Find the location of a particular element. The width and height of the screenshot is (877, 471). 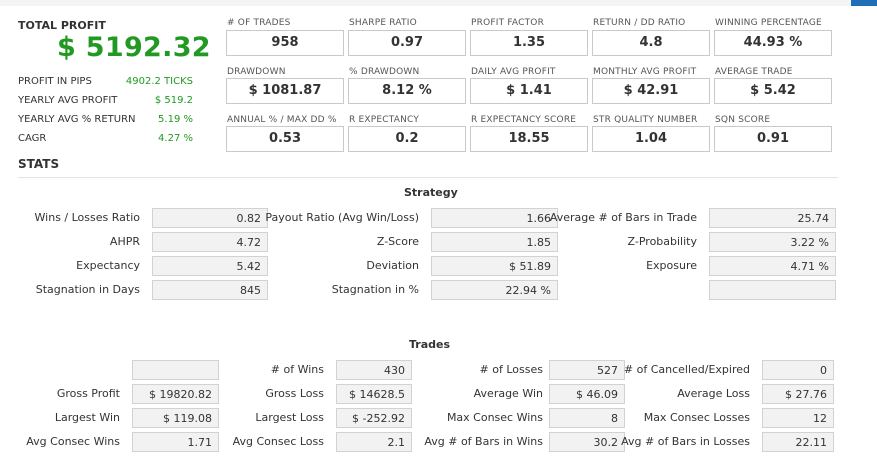

strategy-label: AHPR is located at coordinates (124, 241).